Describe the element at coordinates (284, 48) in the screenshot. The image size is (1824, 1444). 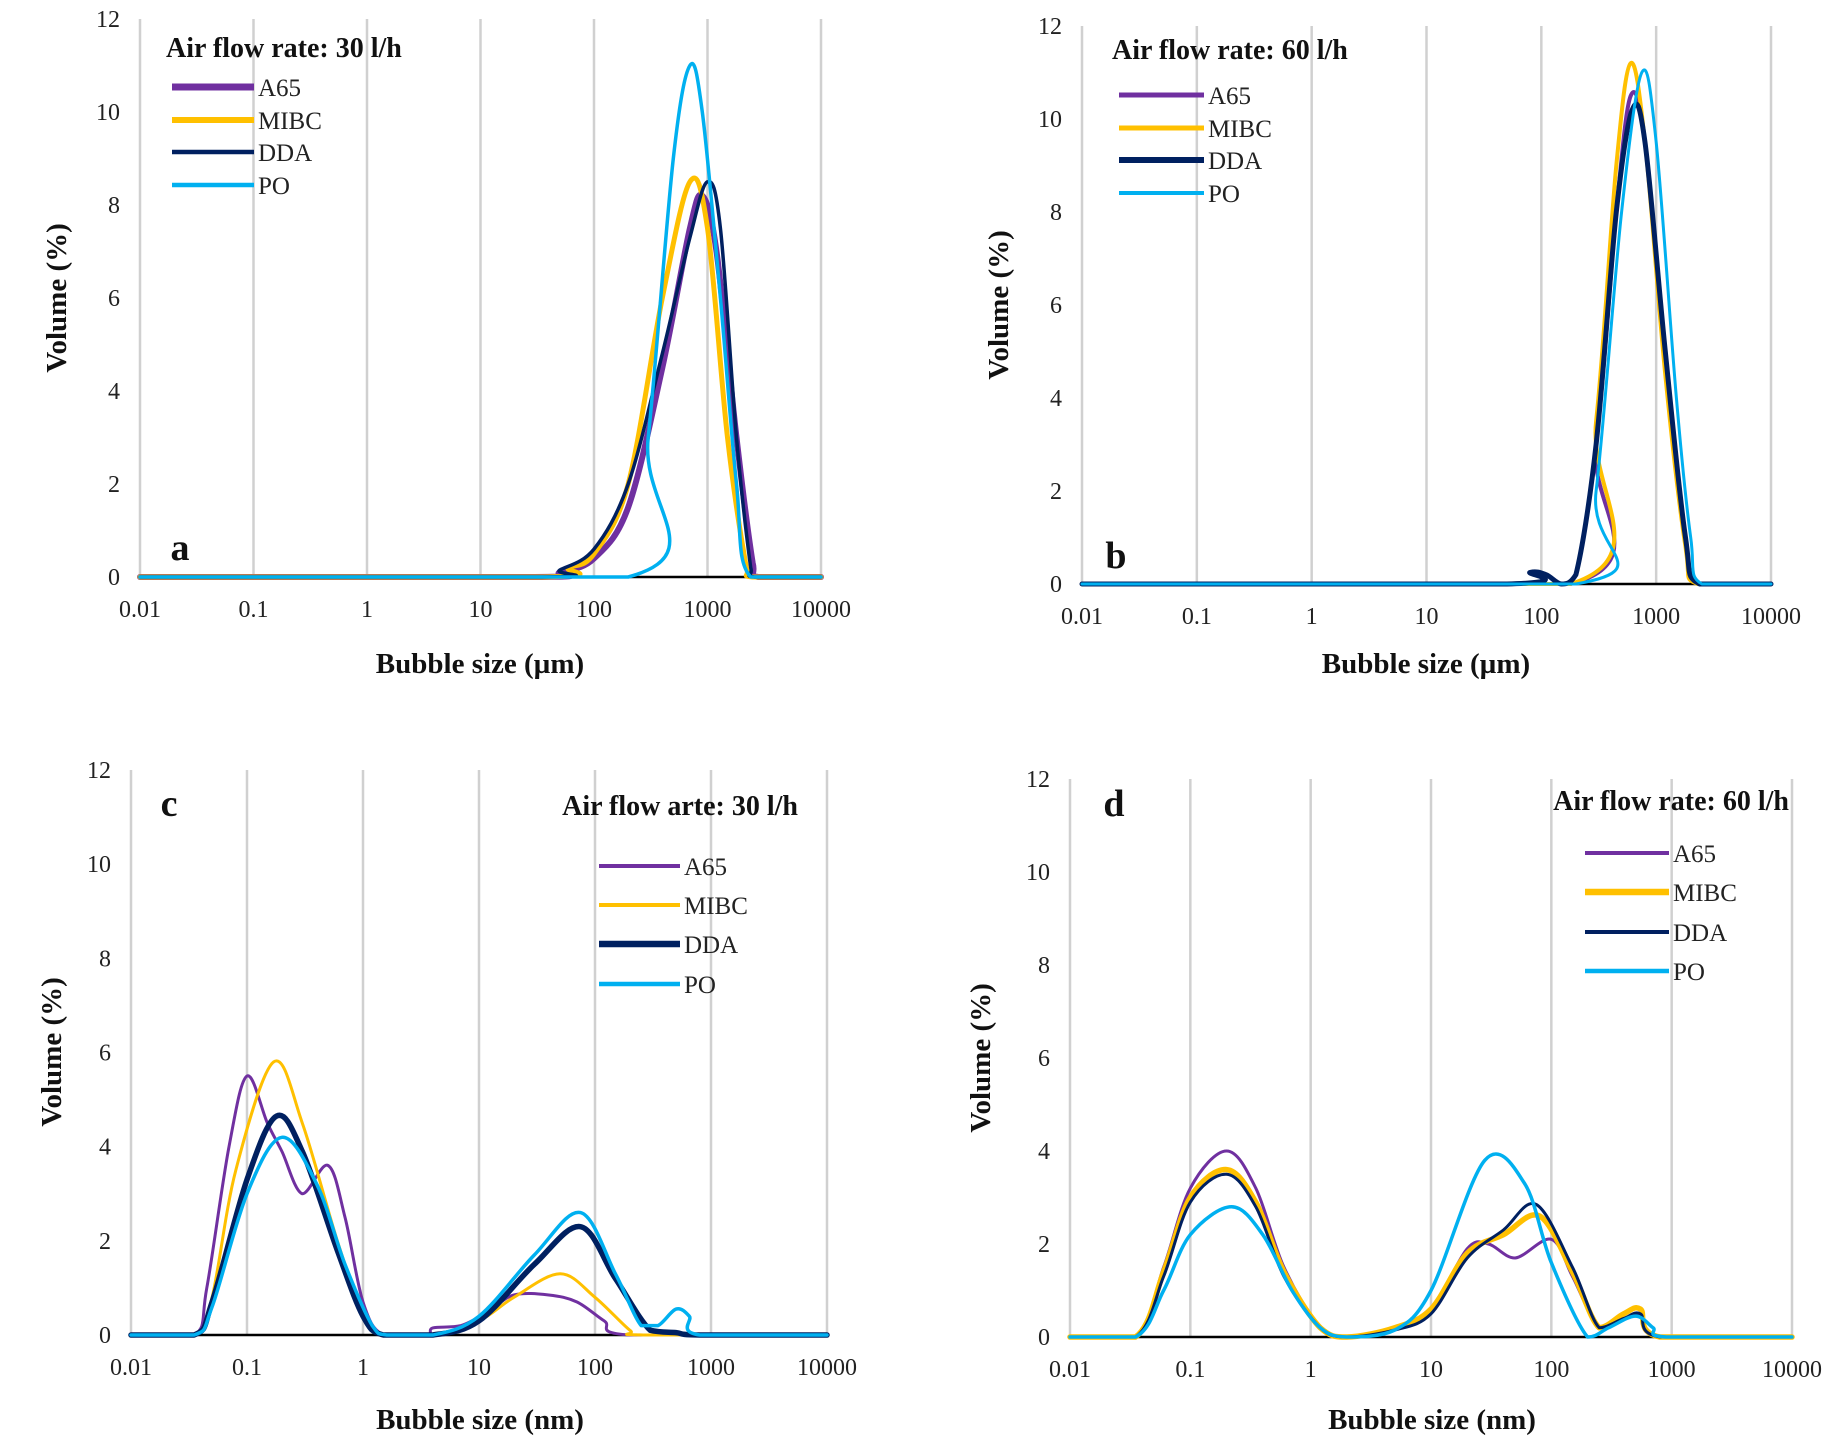
I see `chart-title: Air flow rate: 30 l/h` at that location.